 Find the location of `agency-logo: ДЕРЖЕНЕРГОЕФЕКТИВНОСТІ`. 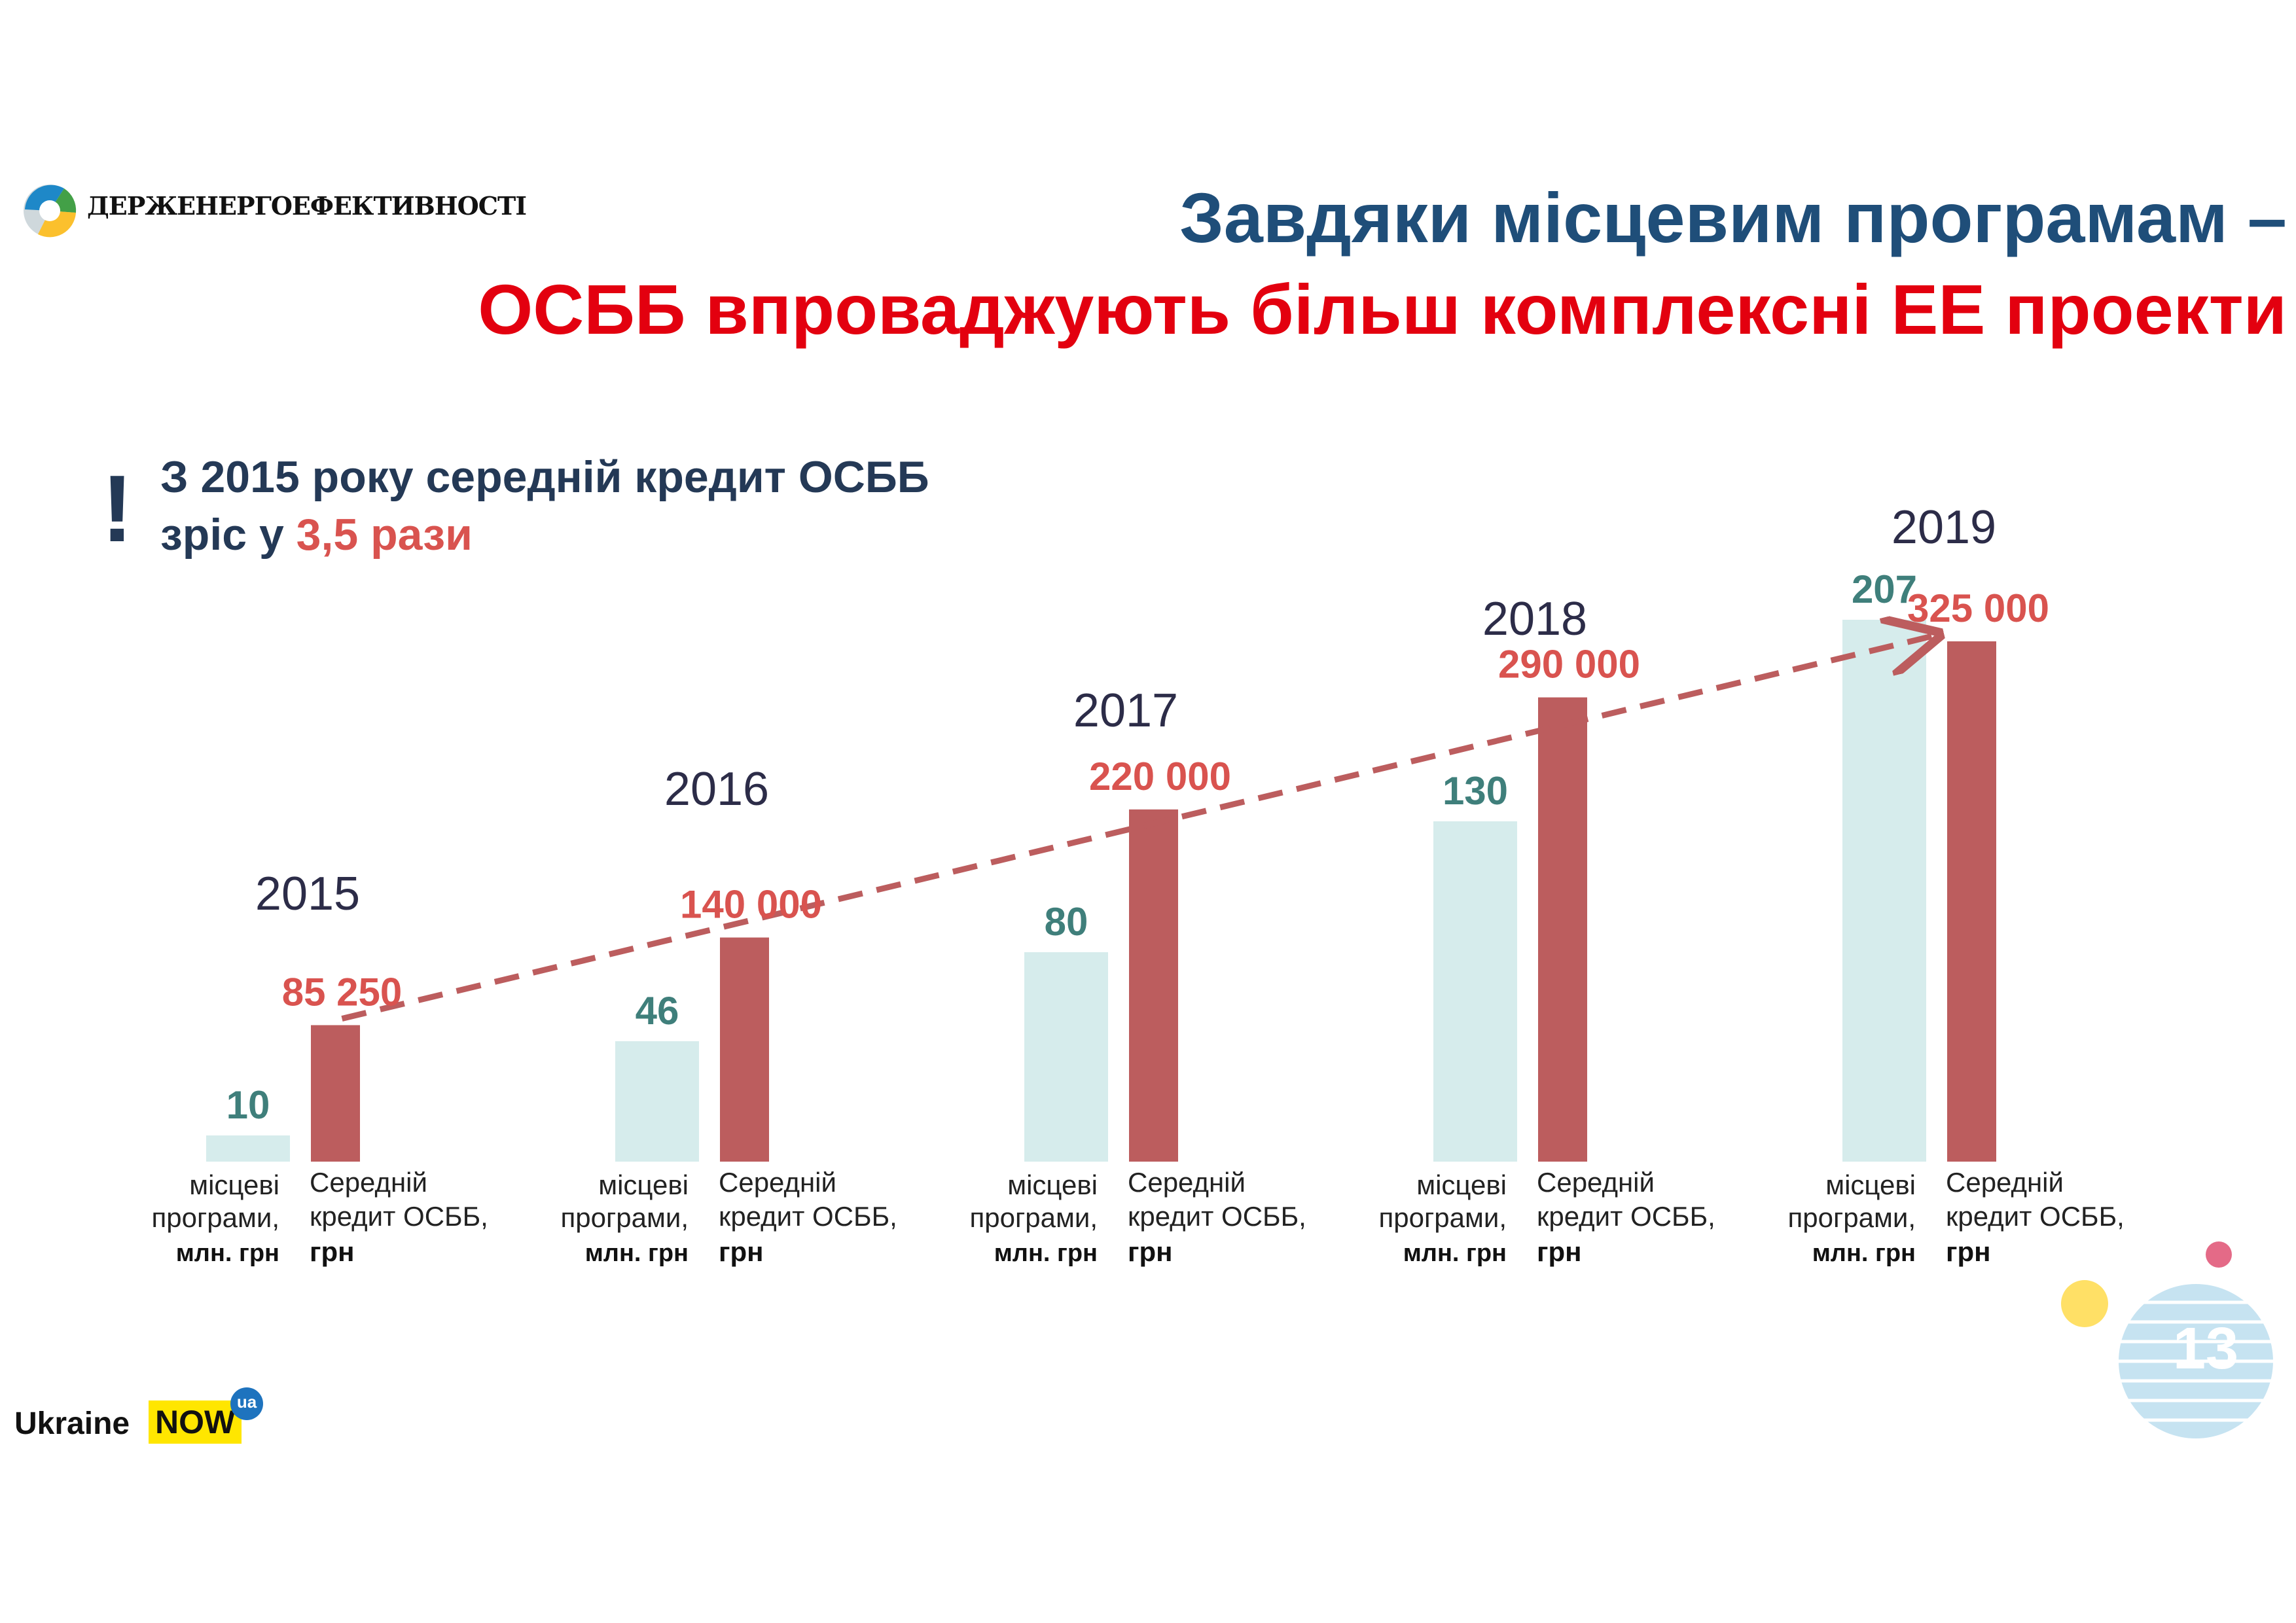

agency-logo: ДЕРЖЕНЕРГОЕФЕКТИВНОСТІ is located at coordinates (272, 210).